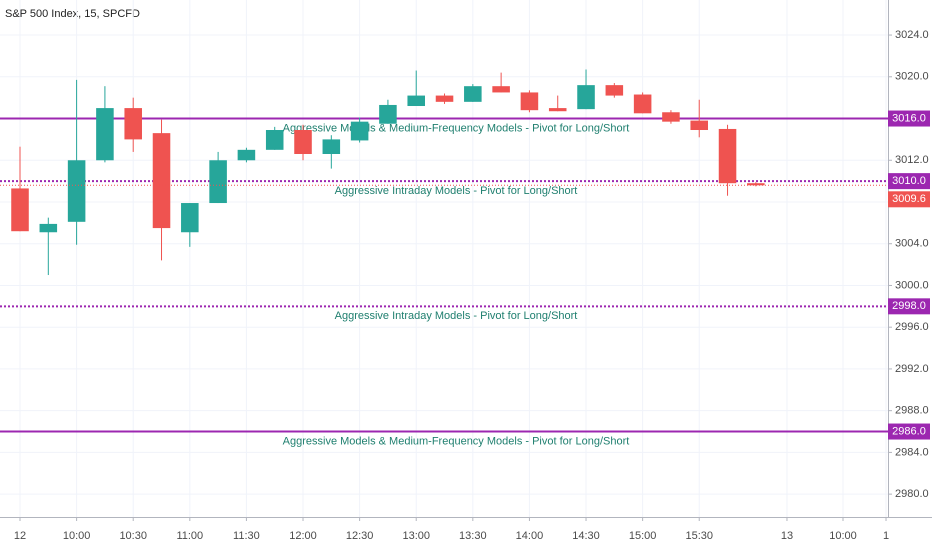  Describe the element at coordinates (473, 536) in the screenshot. I see `x-tick-label: 13:30` at that location.